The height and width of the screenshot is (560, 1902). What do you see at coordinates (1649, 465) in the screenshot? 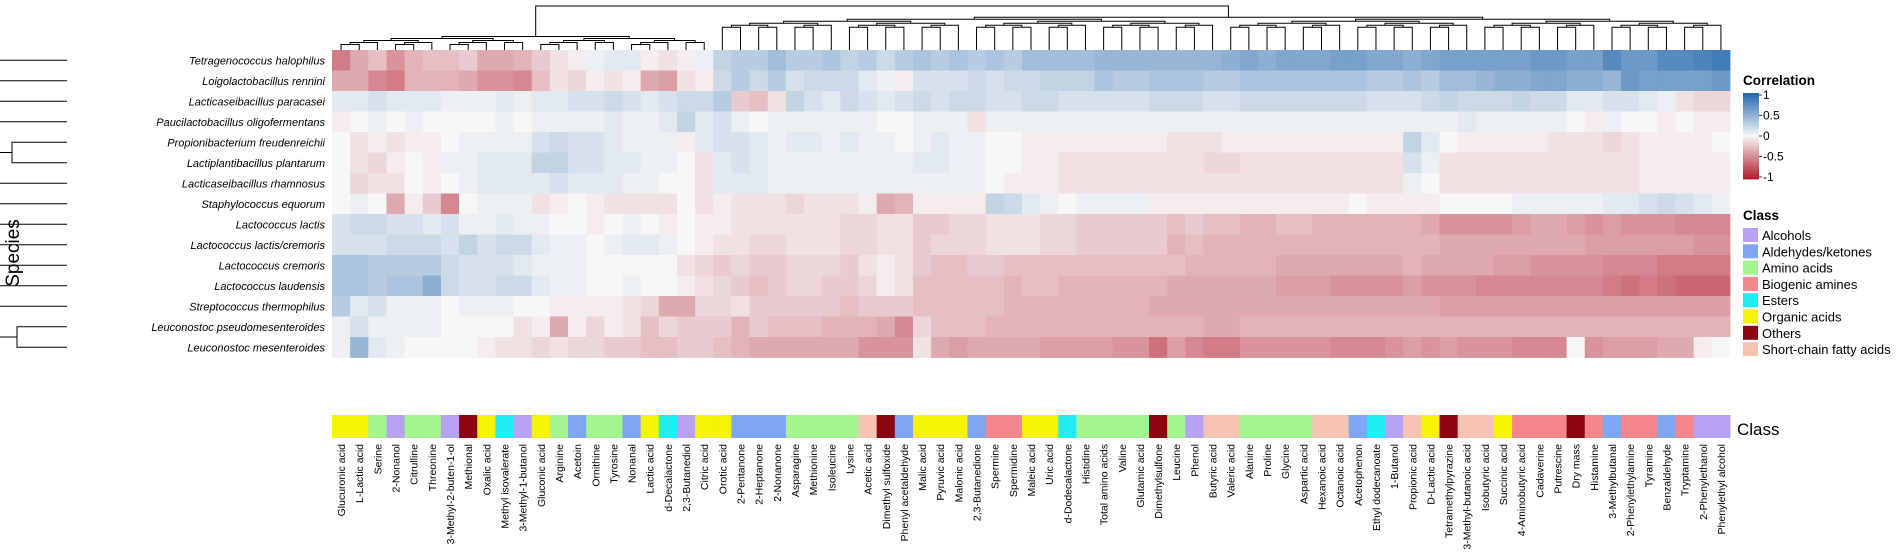
I see `metabolite-label: Tyramine` at bounding box center [1649, 465].